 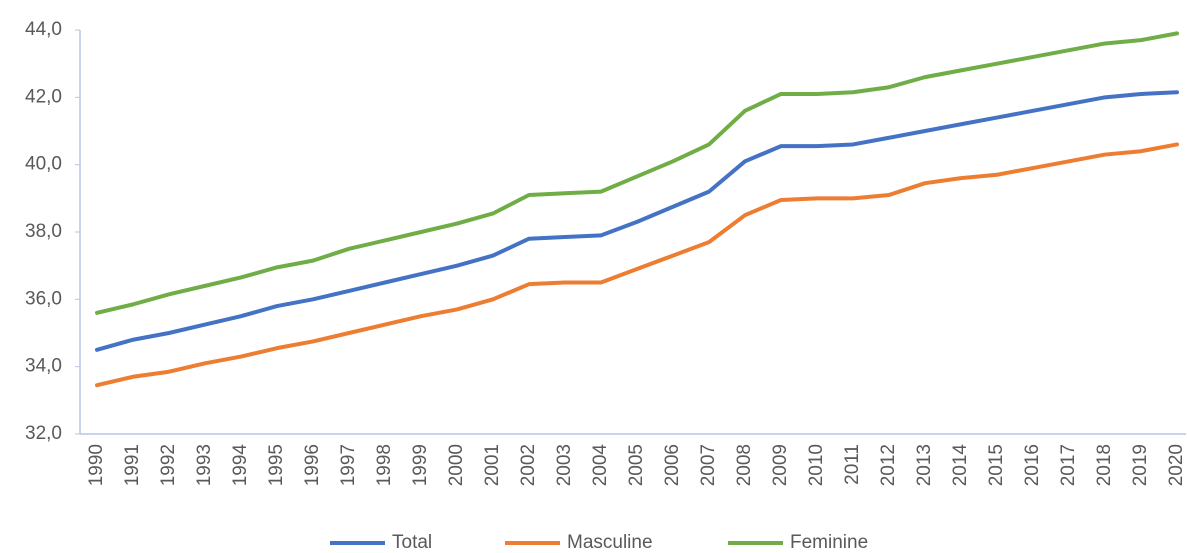 What do you see at coordinates (43, 298) in the screenshot?
I see `y-tick-label: 36,0` at bounding box center [43, 298].